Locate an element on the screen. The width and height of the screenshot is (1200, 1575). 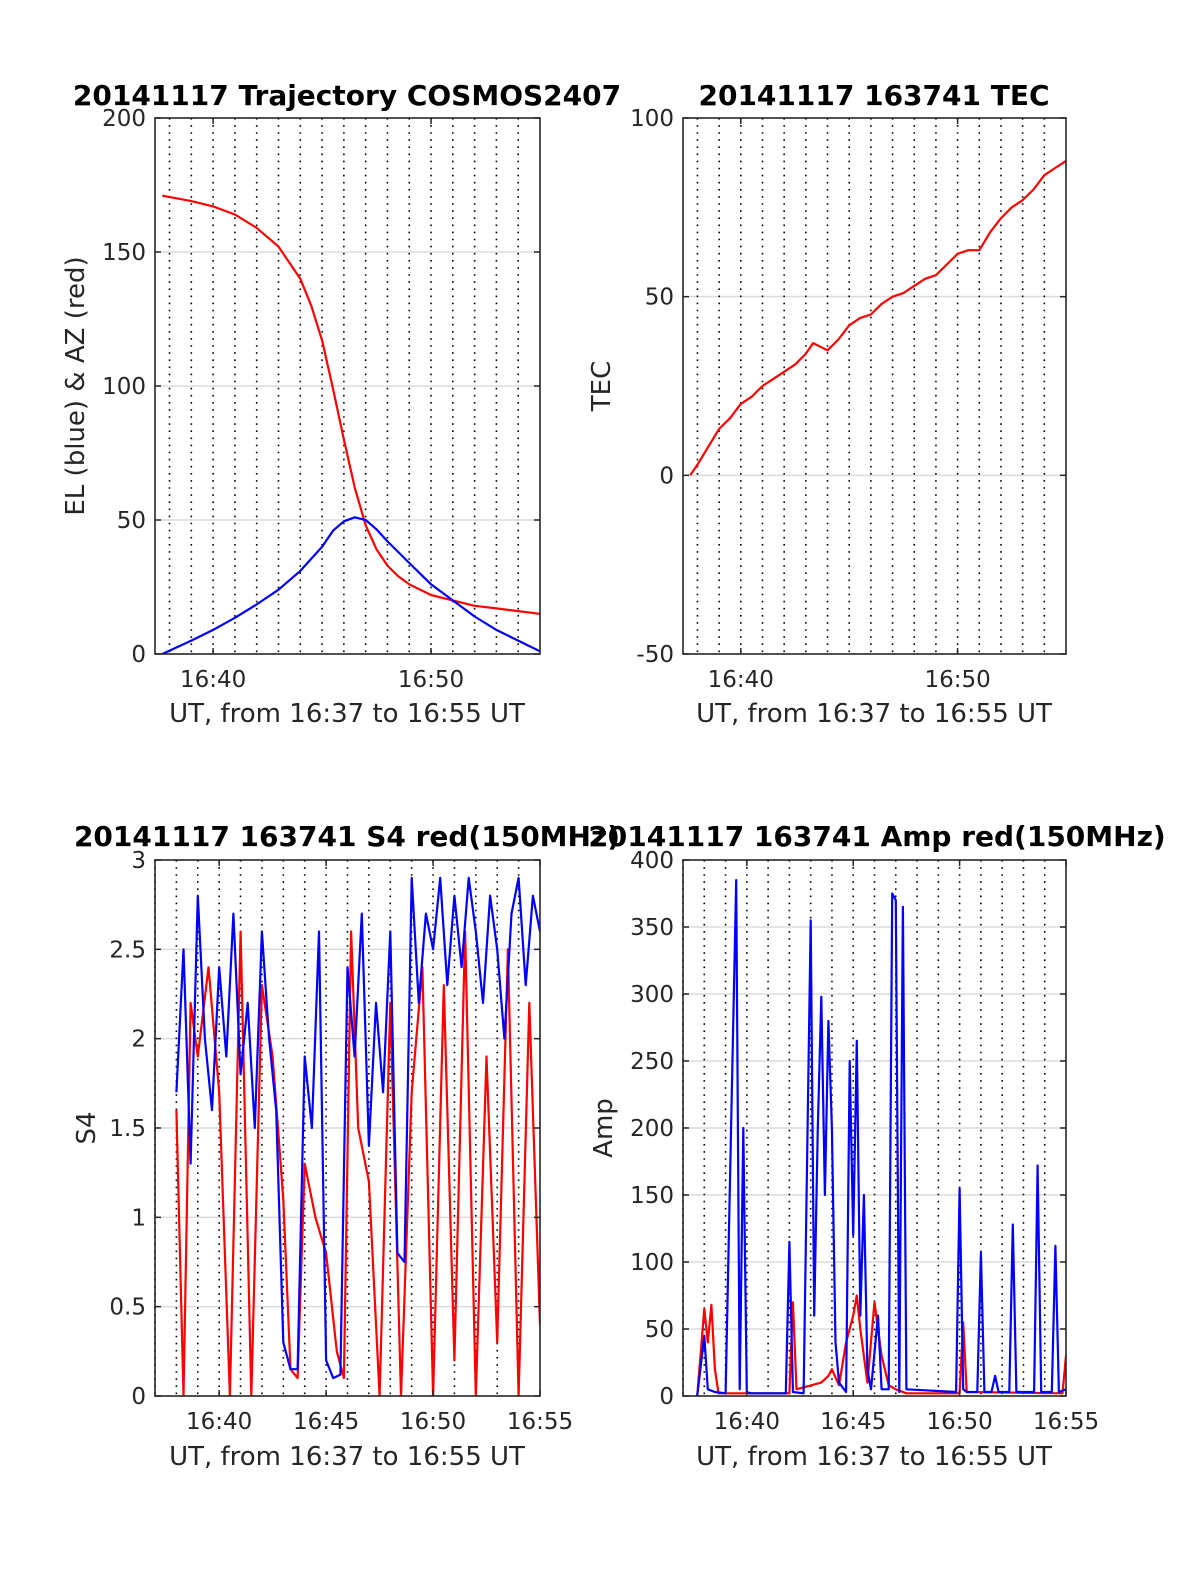
plot-frame is located at coordinates (874, 386).